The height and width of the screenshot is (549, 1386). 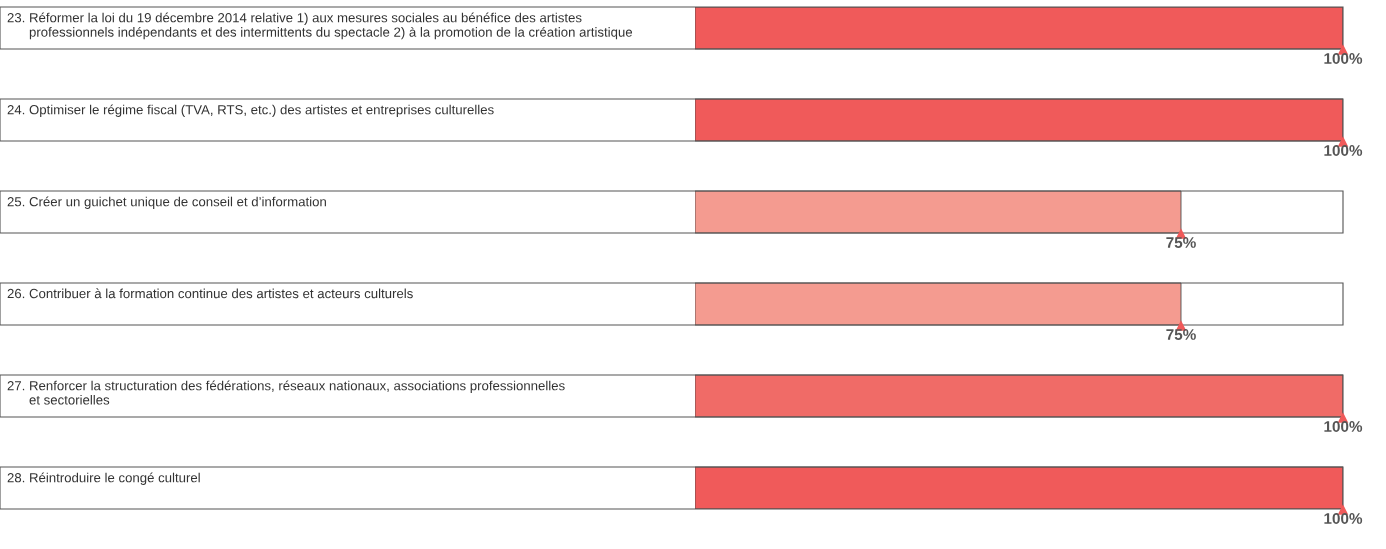 What do you see at coordinates (166, 202) in the screenshot?
I see `y-tick-label: 25. Créer un guichet unique de conseil et d’information` at bounding box center [166, 202].